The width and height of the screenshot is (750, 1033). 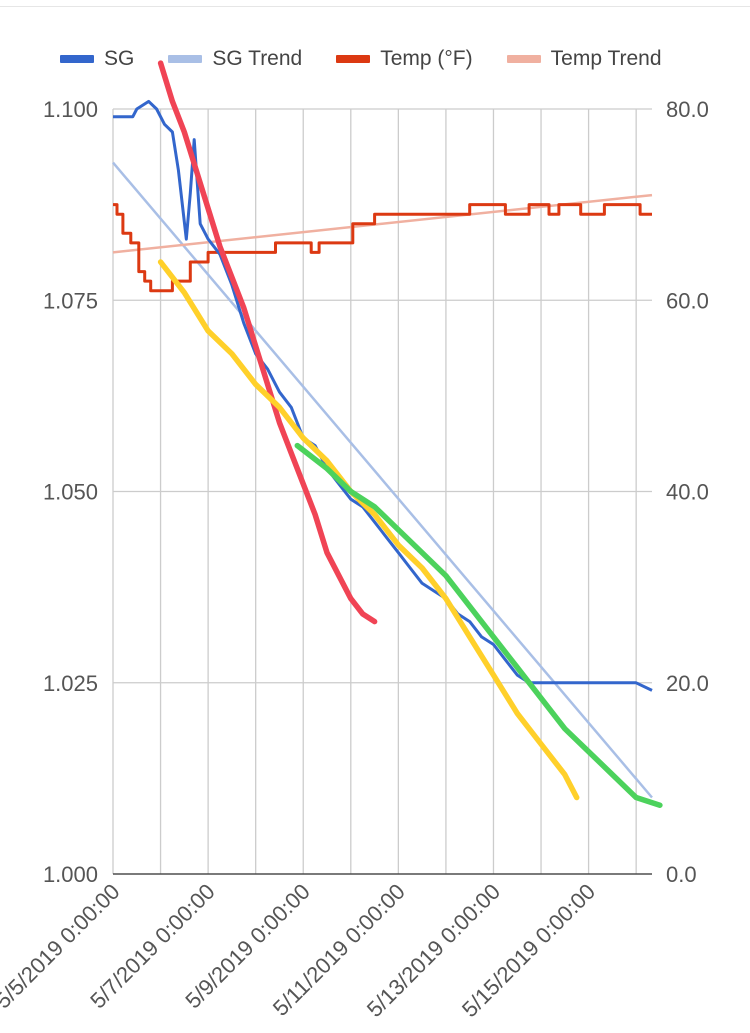 What do you see at coordinates (70, 874) in the screenshot?
I see `y-left-tick-label: 1.000` at bounding box center [70, 874].